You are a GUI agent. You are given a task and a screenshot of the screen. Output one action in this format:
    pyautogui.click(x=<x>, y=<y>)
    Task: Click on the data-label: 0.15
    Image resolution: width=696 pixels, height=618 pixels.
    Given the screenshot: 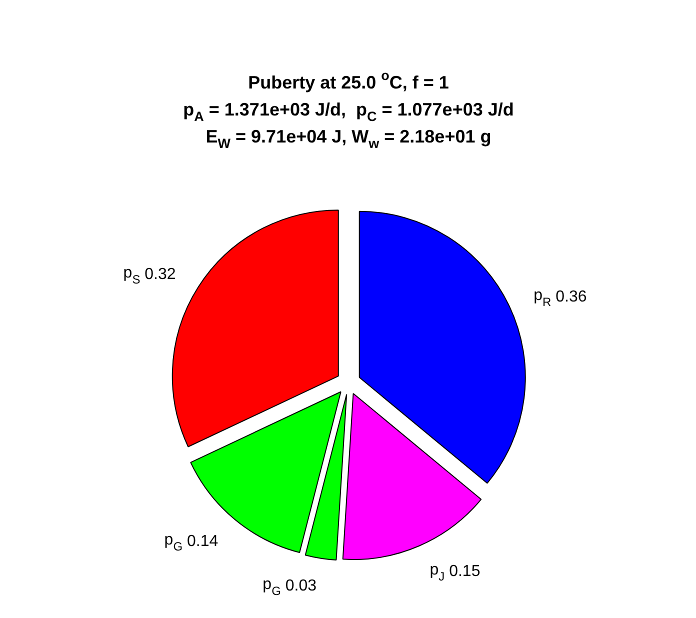 What is the action you would take?
    pyautogui.click(x=464, y=571)
    